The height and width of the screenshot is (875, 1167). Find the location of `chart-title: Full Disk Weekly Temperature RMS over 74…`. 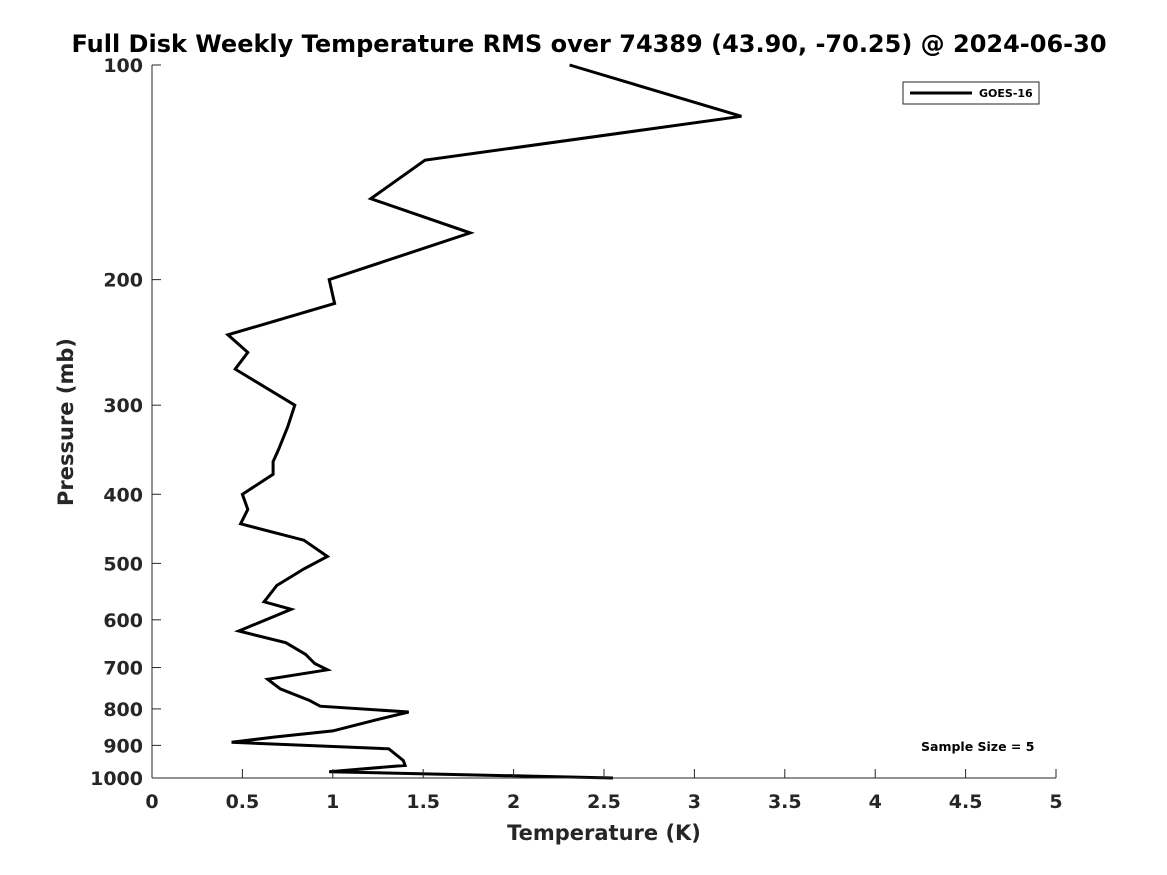

chart-title: Full Disk Weekly Temperature RMS over 74… is located at coordinates (588, 44).